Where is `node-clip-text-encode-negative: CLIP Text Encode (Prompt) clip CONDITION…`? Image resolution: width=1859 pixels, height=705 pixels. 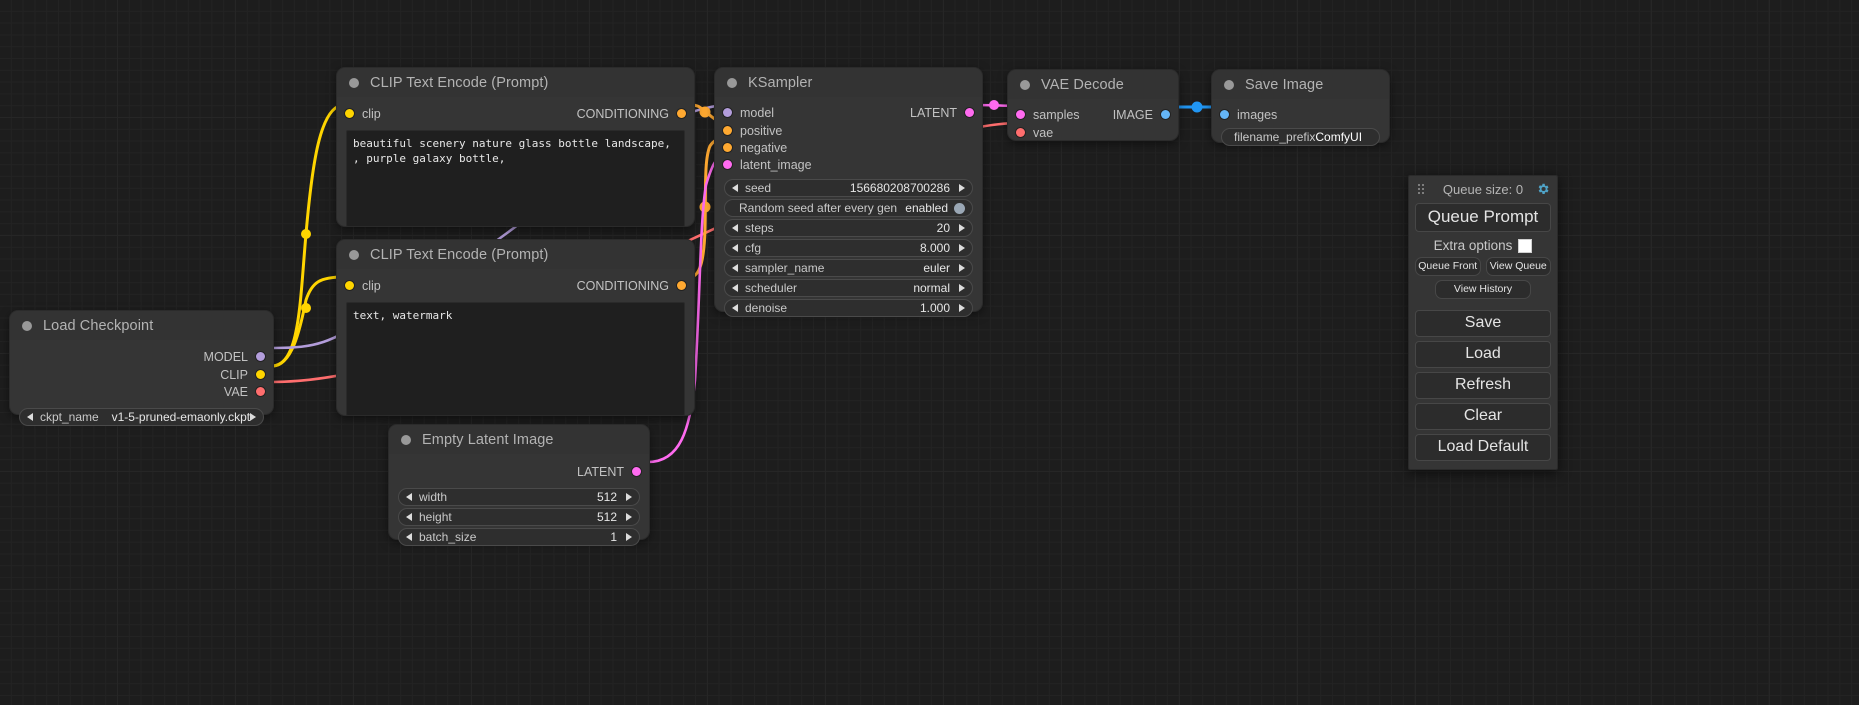
node-clip-text-encode-negative: CLIP Text Encode (Prompt) clip CONDITION… is located at coordinates (515, 328).